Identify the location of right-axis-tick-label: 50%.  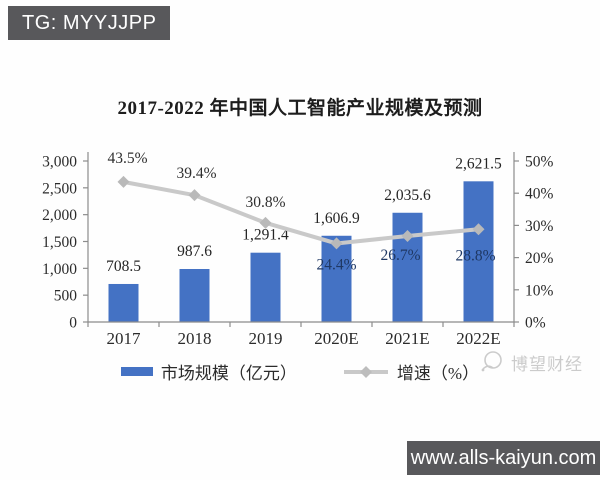
(539, 162).